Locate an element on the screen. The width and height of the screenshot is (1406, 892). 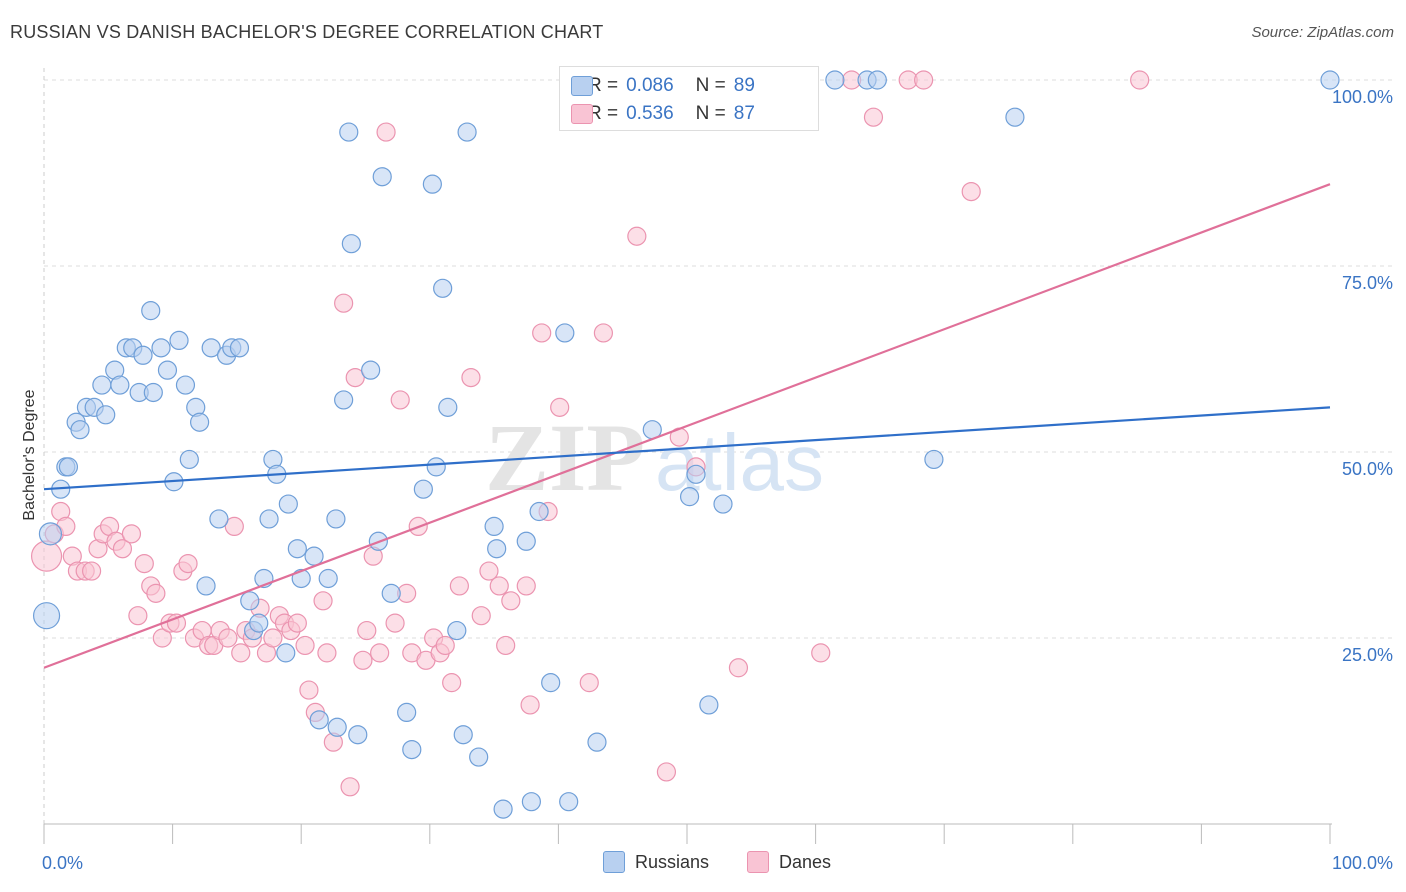
russians-legend-swatch is located at coordinates (614, 862).